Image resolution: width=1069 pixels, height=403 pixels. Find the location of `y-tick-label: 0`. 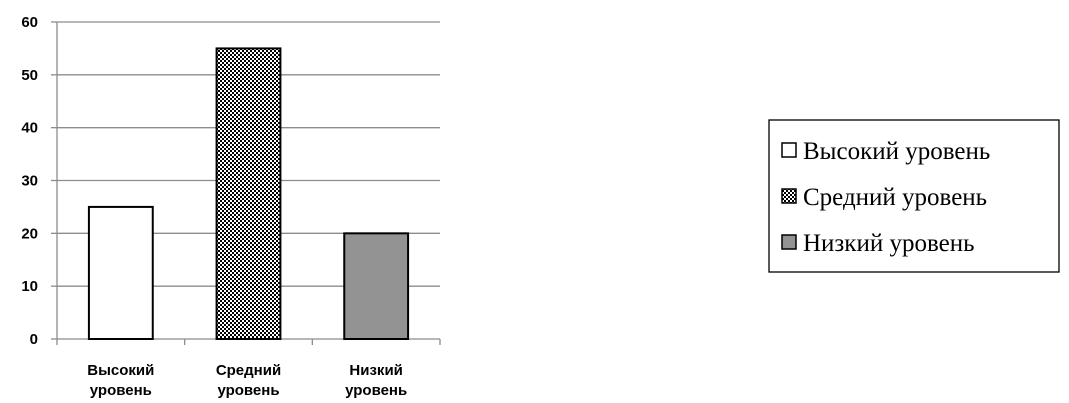

y-tick-label: 0 is located at coordinates (34, 339).